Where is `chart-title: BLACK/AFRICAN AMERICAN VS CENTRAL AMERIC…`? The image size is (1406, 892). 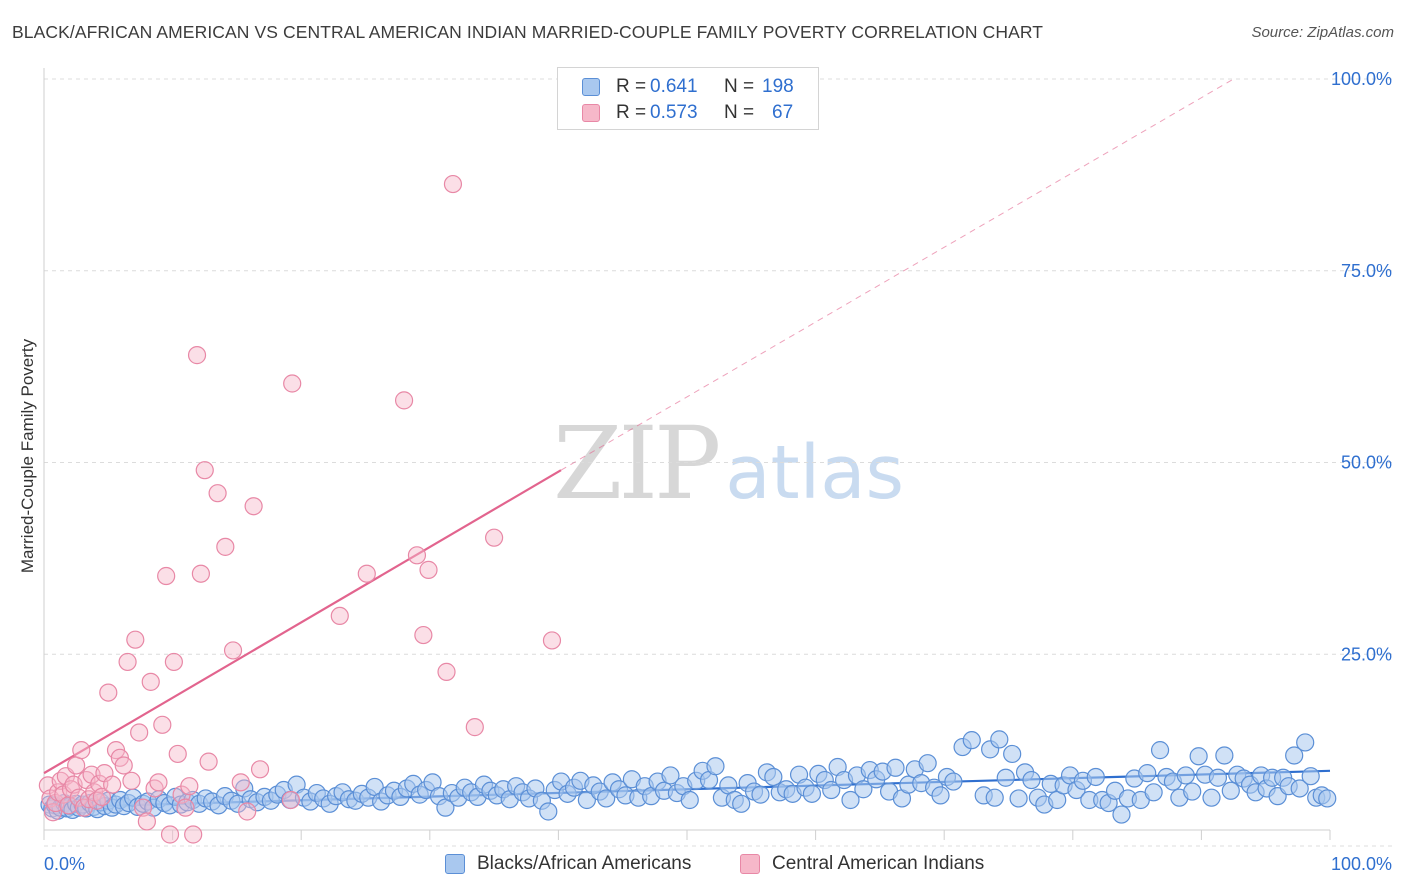
chart-title: BLACK/AFRICAN AMERICAN VS CENTRAL AMERIC… is located at coordinates (528, 32).